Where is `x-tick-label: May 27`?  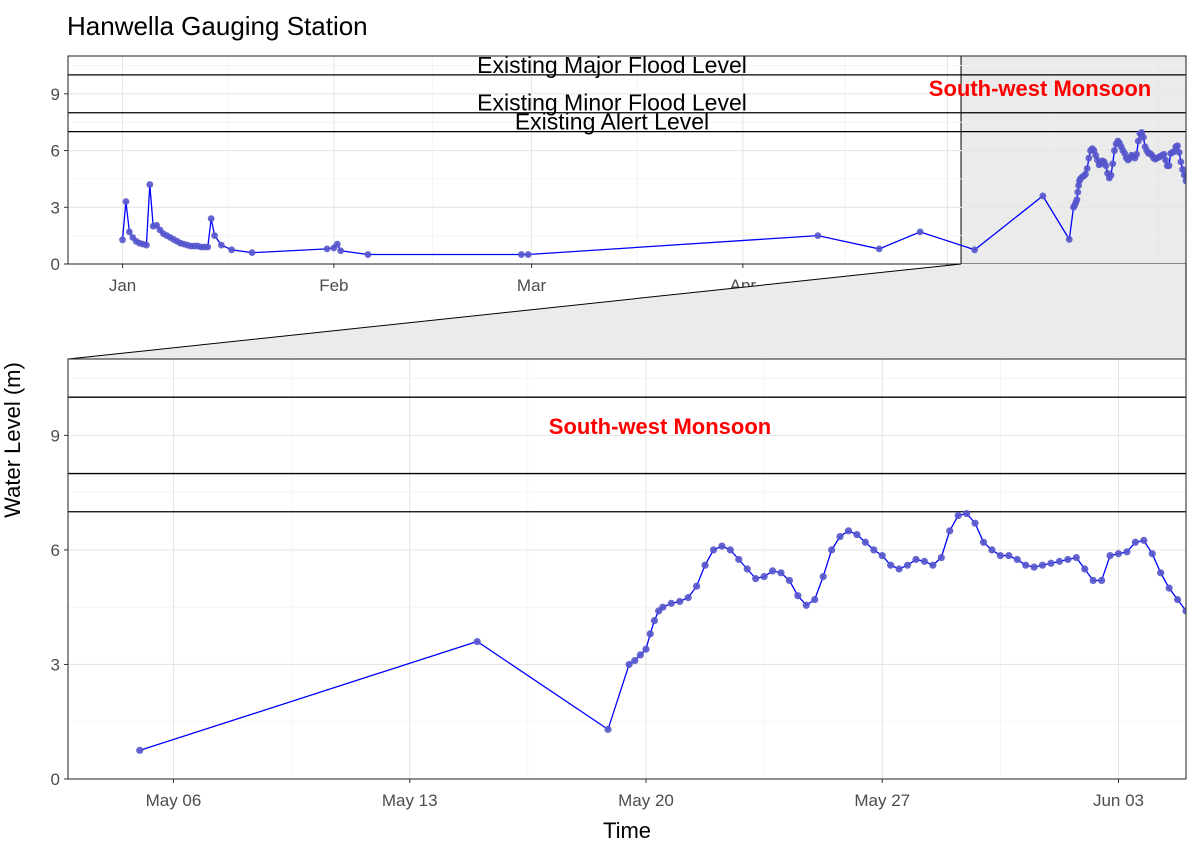
x-tick-label: May 27 is located at coordinates (882, 800).